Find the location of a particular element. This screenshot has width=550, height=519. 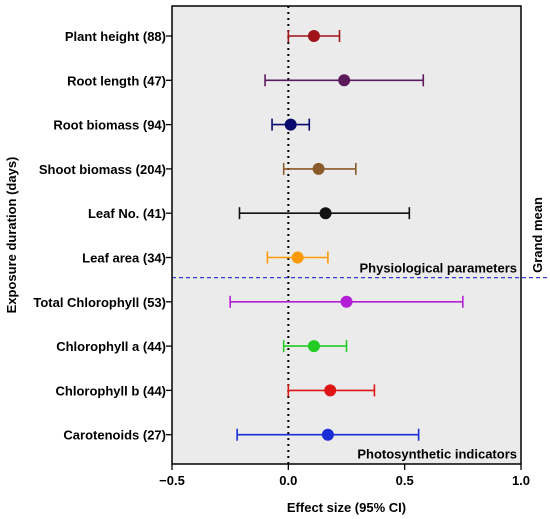

row-label: Leaf No. (41) is located at coordinates (127, 213).